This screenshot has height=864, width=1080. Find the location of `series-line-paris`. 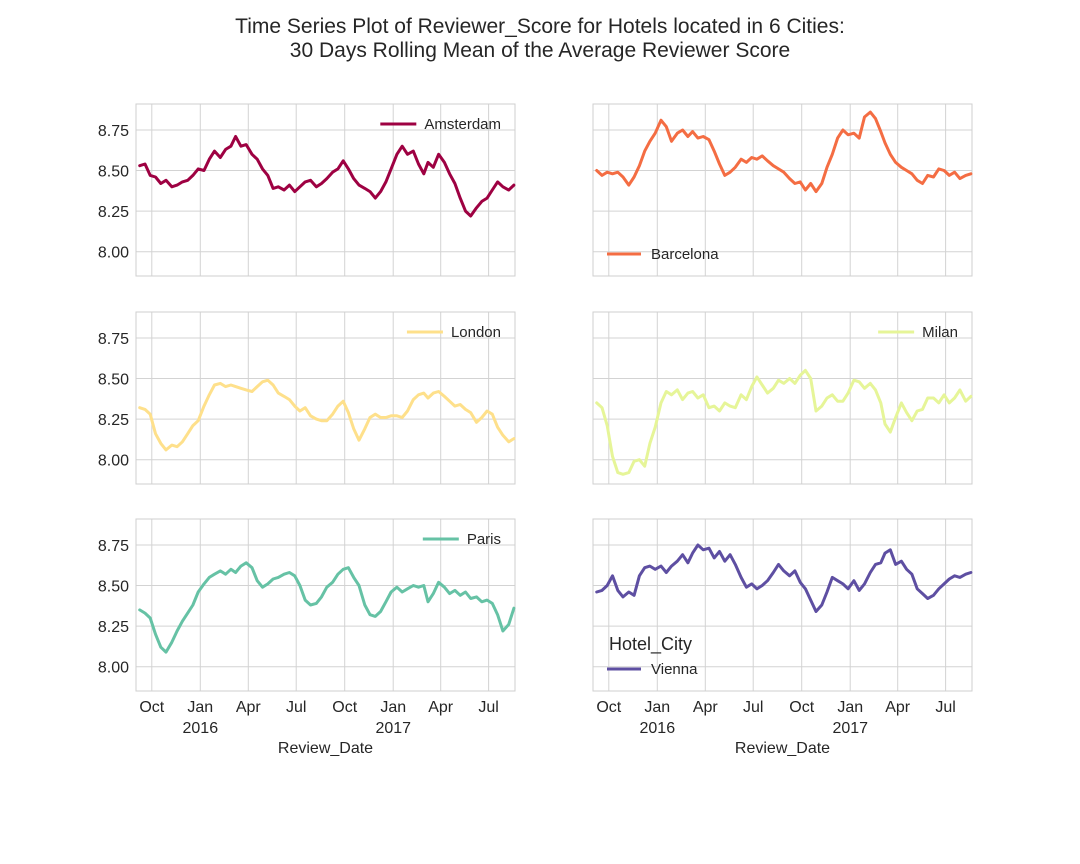

series-line-paris is located at coordinates (327, 607).